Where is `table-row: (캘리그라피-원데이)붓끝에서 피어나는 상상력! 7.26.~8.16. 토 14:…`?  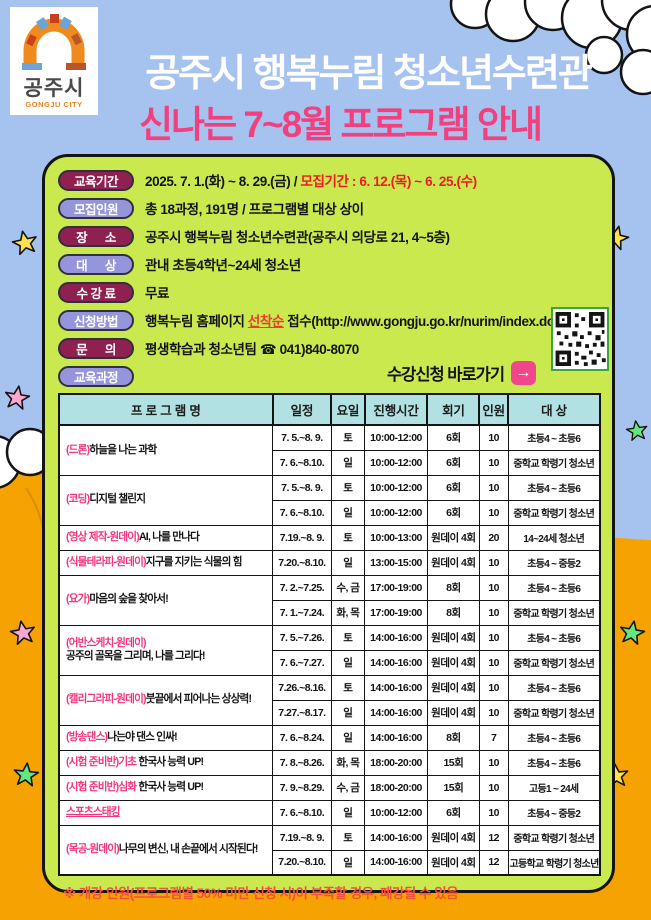 table-row: (캘리그라피-원데이)붓끝에서 피어나는 상상력! 7.26.~8.16. 토 14:… is located at coordinates (329, 700).